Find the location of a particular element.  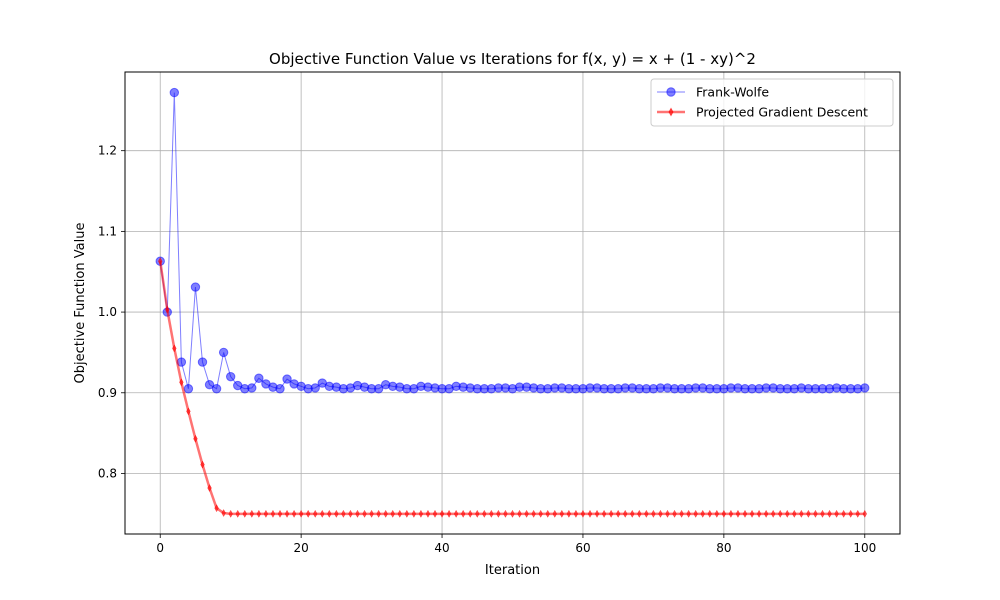

x-tick-label: 40 is located at coordinates (441, 548).